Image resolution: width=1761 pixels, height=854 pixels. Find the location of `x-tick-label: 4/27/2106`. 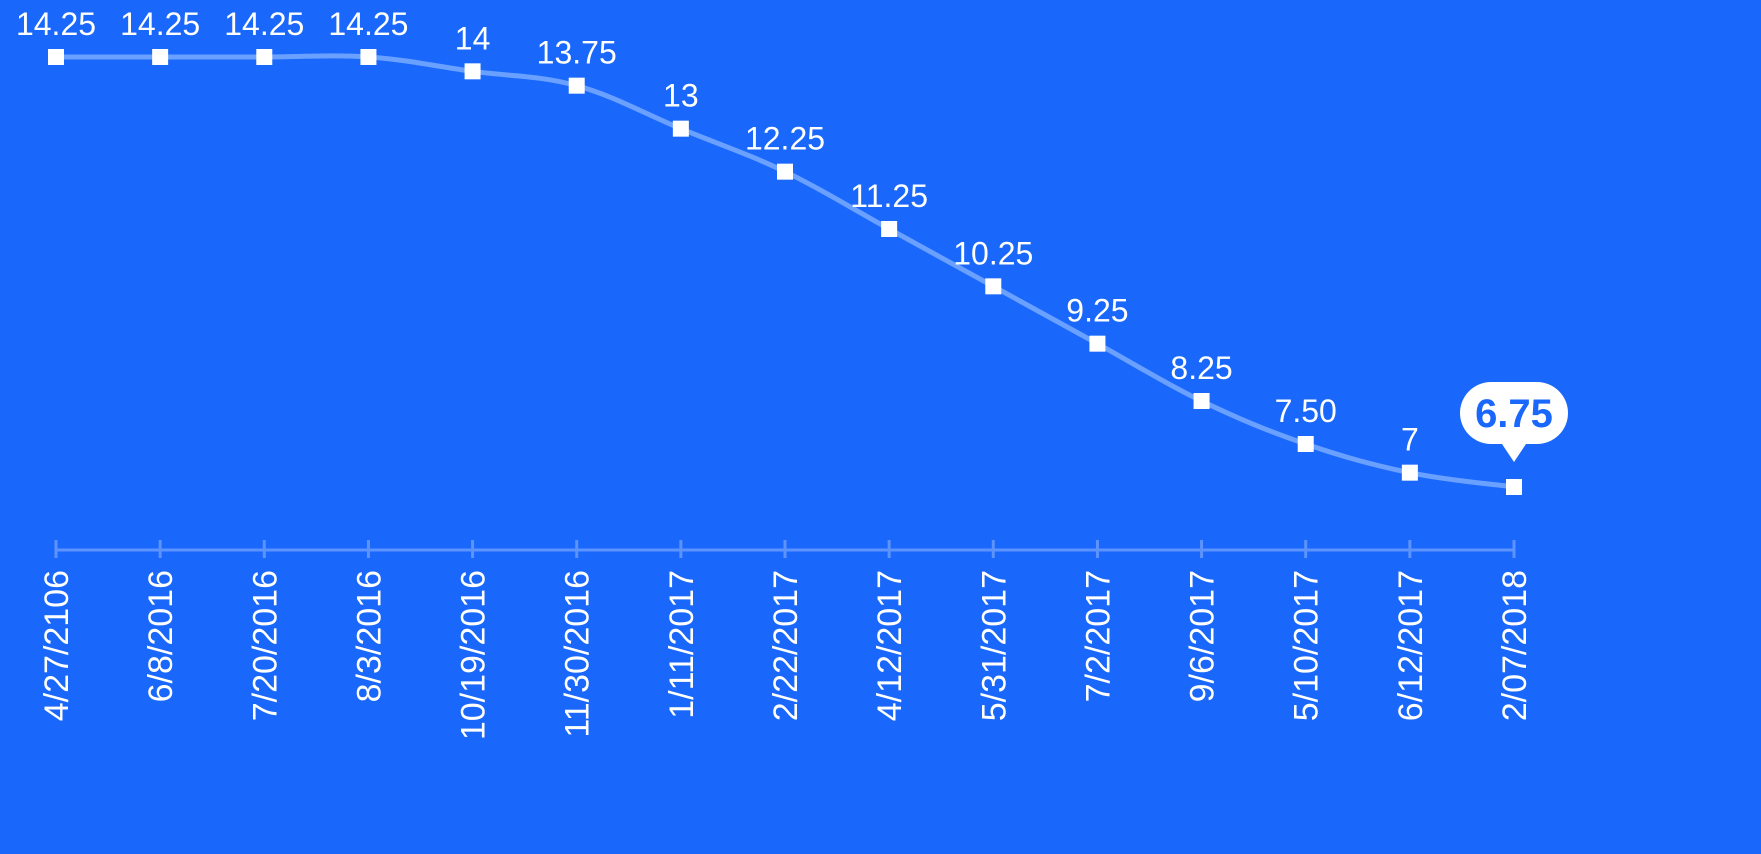

x-tick-label: 4/27/2106 is located at coordinates (57, 645).